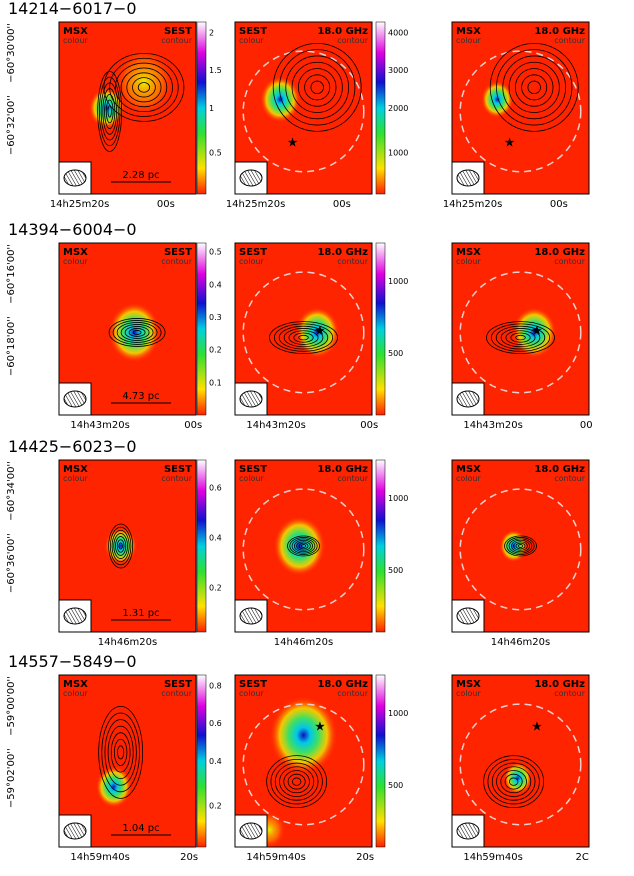  I want to click on colorbar-tick: 1.5, so click(215, 70).